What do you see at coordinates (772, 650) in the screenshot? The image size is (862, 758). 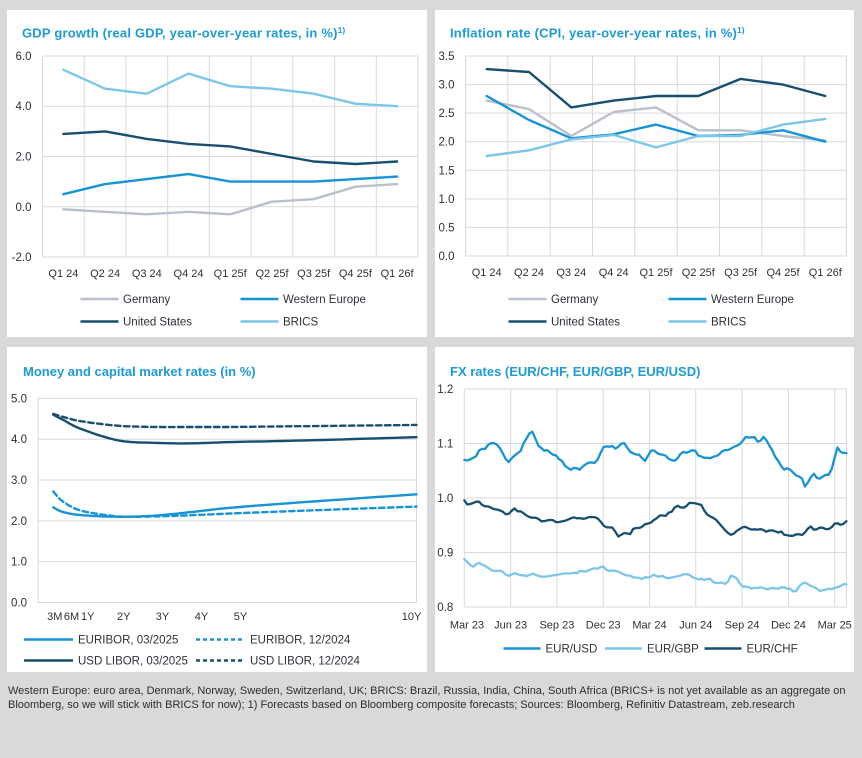 I see `svg-text: EUR/CHF` at bounding box center [772, 650].